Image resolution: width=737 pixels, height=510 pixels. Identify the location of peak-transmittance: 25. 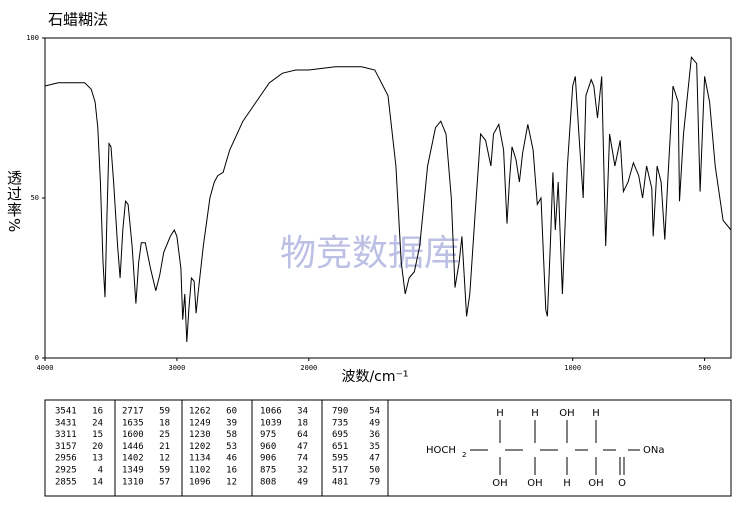
(164, 435).